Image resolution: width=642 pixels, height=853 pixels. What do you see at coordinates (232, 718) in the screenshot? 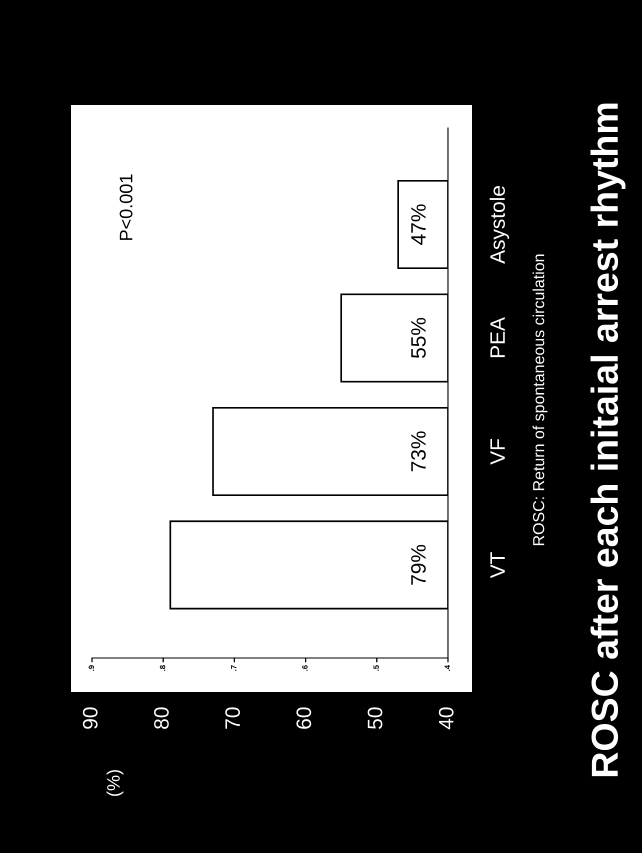
I see `x-tick-label: 70` at bounding box center [232, 718].